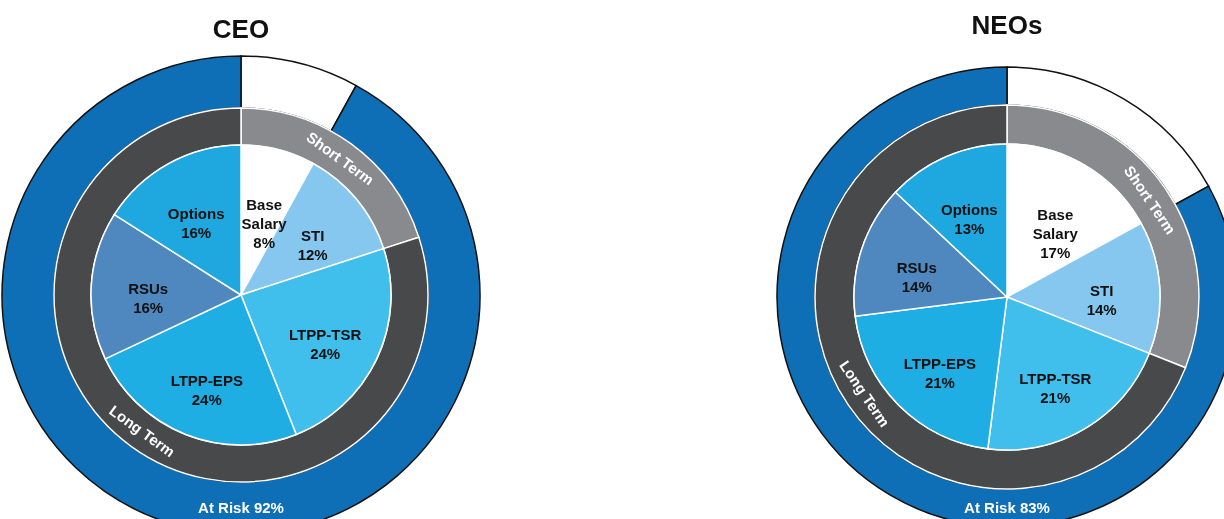 The image size is (1224, 519). Describe the element at coordinates (1007, 25) in the screenshot. I see `chart-title: NEOs` at that location.